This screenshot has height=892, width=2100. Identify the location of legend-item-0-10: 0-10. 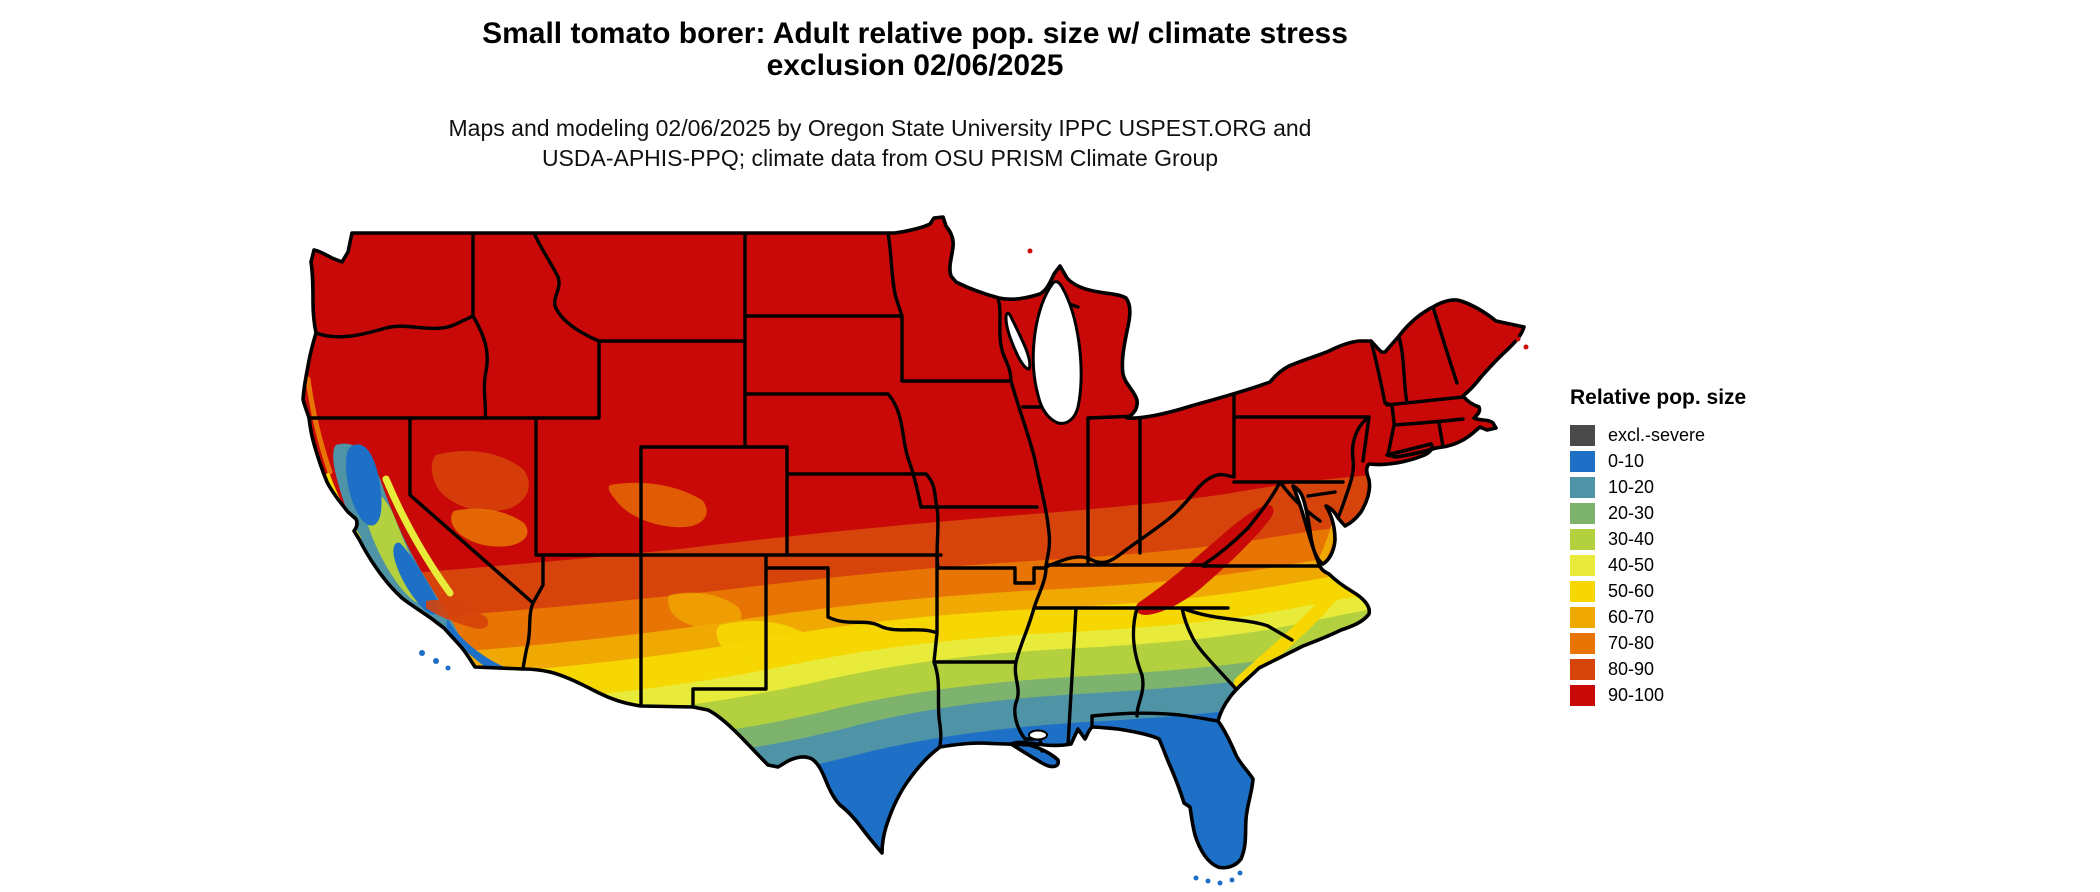
(1700, 461).